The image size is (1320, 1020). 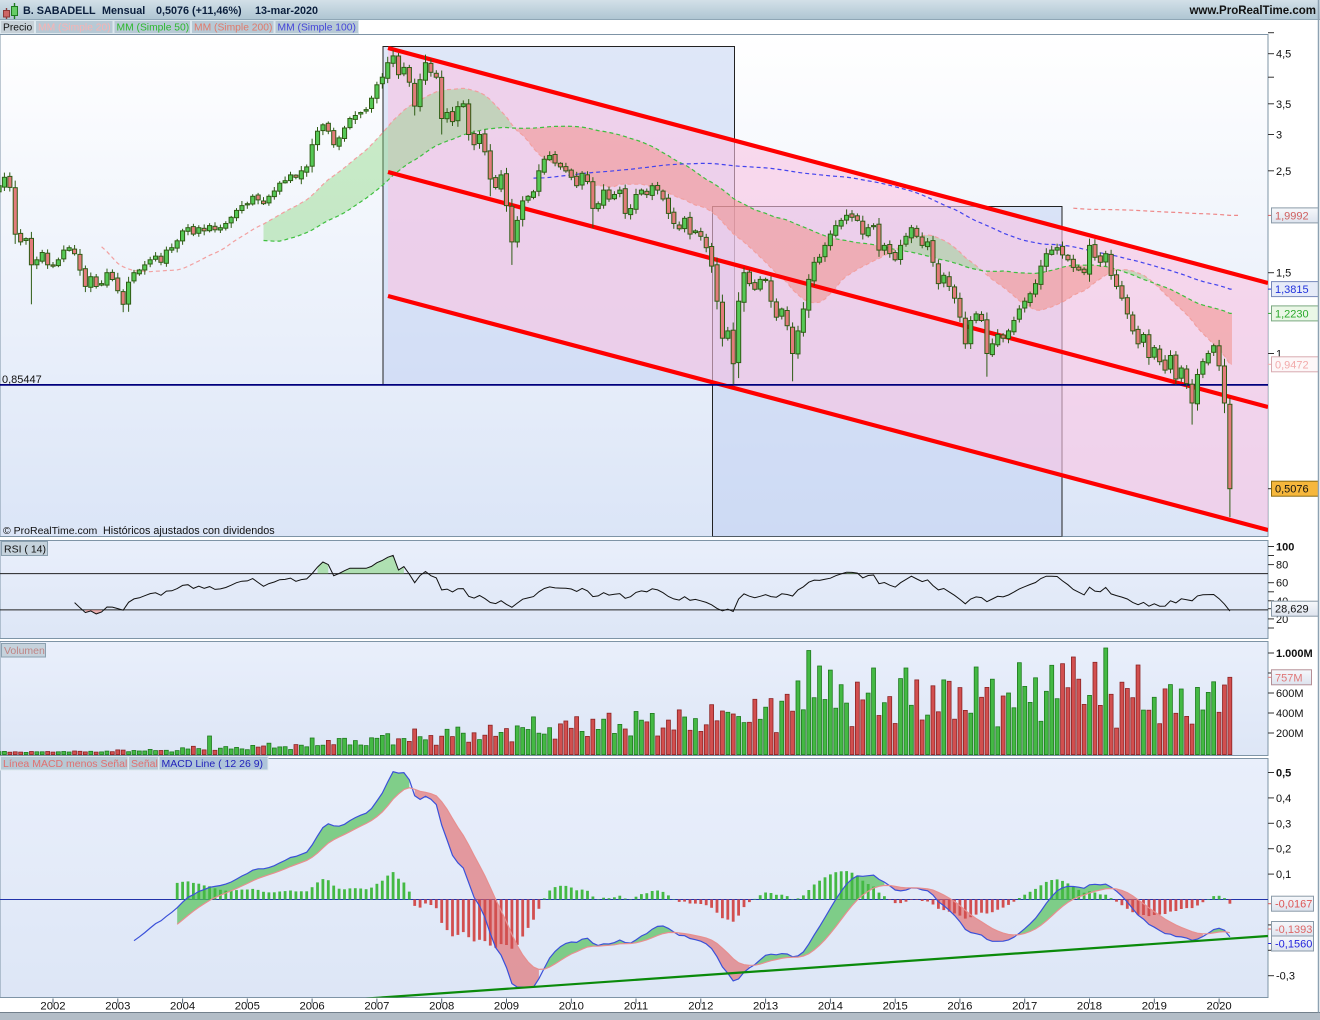 What do you see at coordinates (1285, 977) in the screenshot?
I see `svg-text: -0,3` at bounding box center [1285, 977].